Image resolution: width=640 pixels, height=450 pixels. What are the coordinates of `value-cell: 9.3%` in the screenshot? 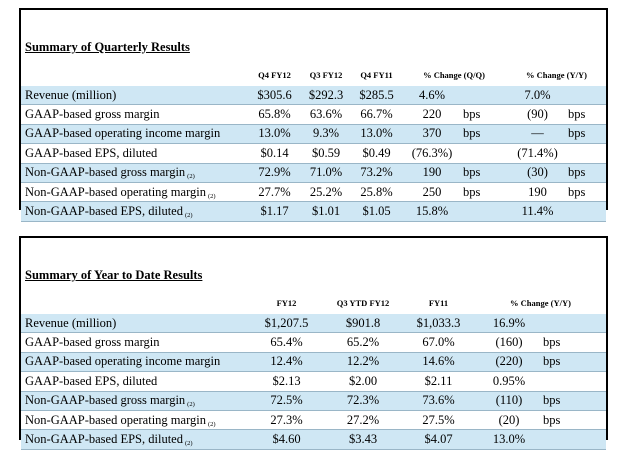 It's located at (326, 134).